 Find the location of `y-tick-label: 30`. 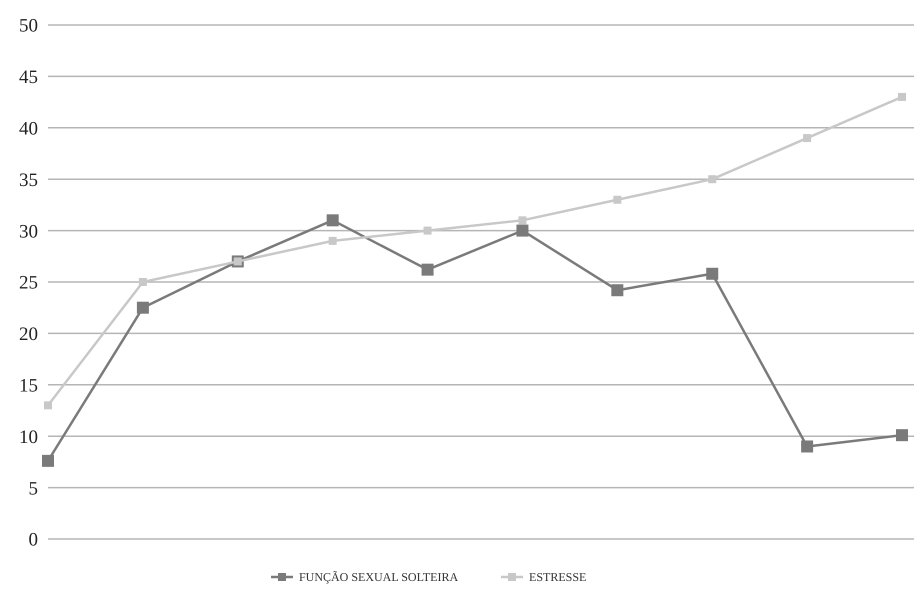

y-tick-label: 30 is located at coordinates (28, 231).